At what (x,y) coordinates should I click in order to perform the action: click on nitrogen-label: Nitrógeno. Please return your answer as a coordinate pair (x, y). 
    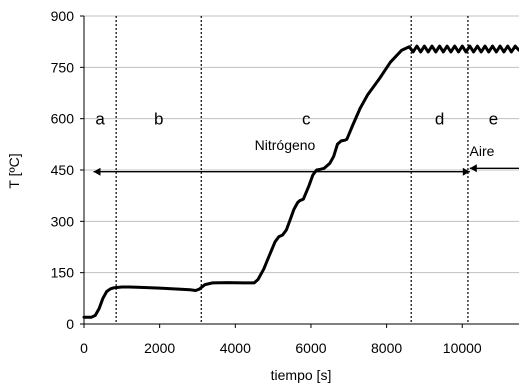
    Looking at the image, I should click on (285, 145).